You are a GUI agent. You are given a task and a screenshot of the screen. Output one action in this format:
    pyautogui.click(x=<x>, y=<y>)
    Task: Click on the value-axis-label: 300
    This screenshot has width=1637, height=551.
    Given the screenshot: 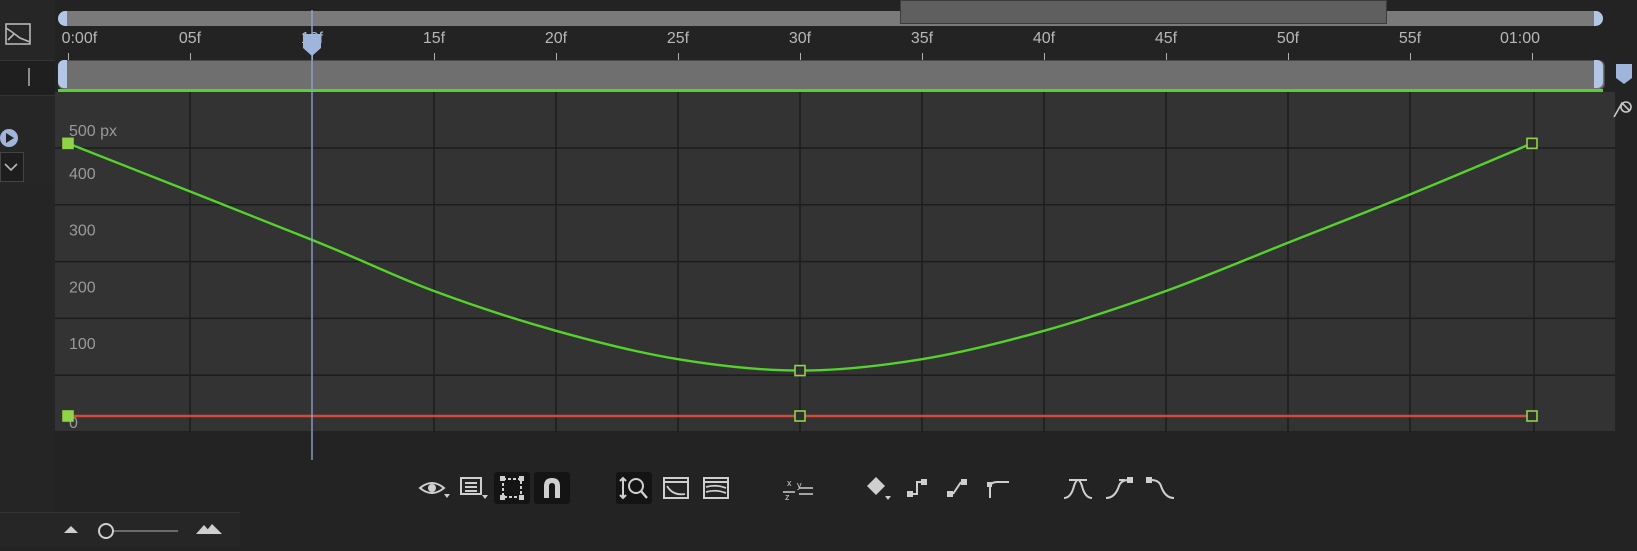 What is the action you would take?
    pyautogui.click(x=82, y=231)
    